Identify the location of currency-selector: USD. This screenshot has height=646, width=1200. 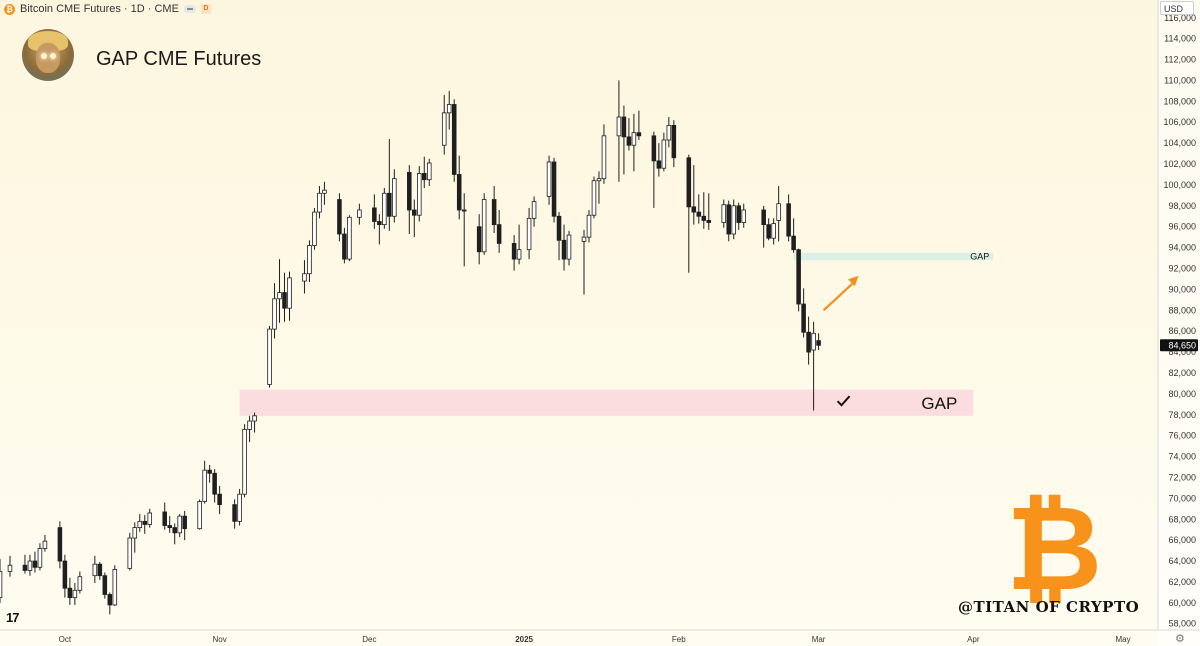
(1177, 8).